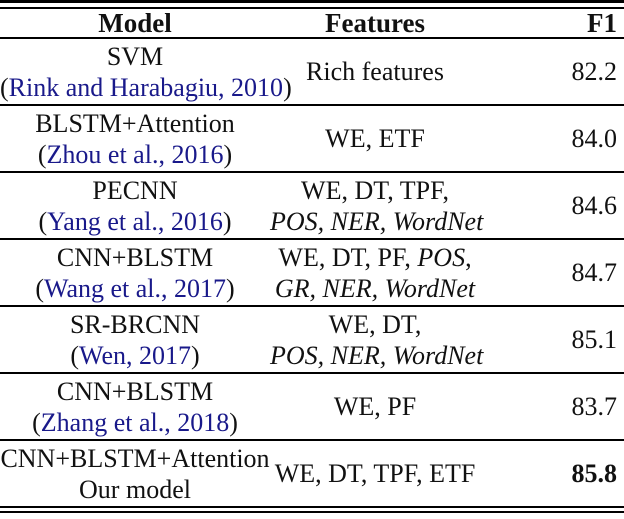 The width and height of the screenshot is (624, 519). I want to click on citation: (Wang et al., 2017), so click(135, 288).